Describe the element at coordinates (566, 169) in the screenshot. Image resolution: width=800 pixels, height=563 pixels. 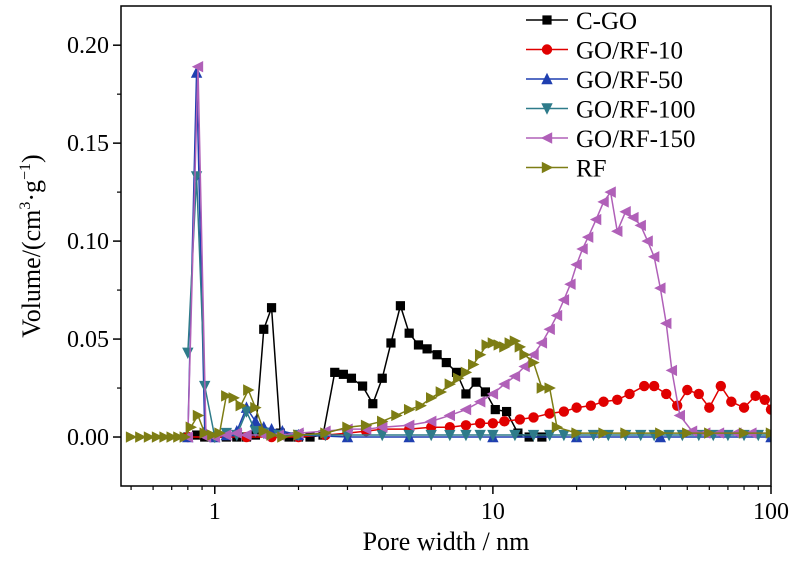
I see `legend-item: RF` at that location.